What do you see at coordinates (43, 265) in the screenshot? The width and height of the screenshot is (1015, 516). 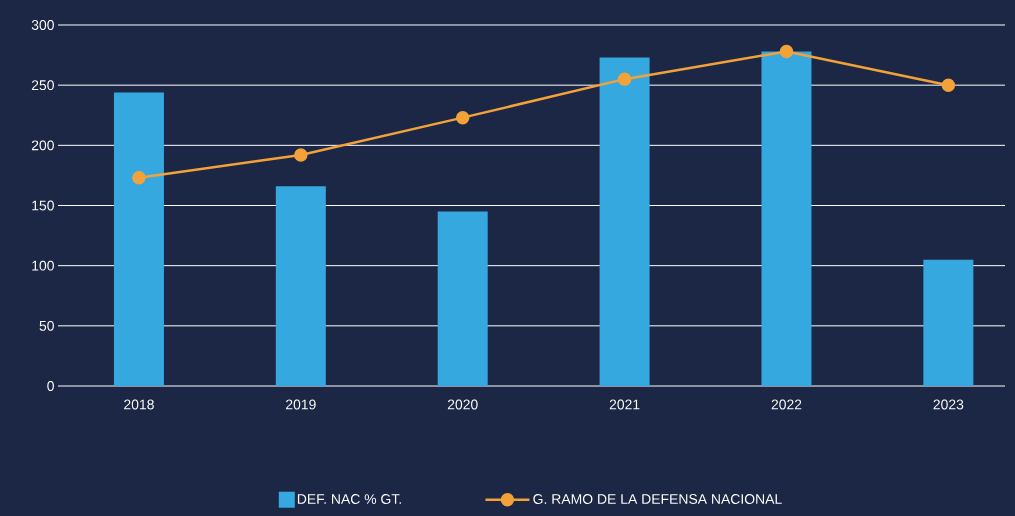 I see `y-tick-label: 100` at bounding box center [43, 265].